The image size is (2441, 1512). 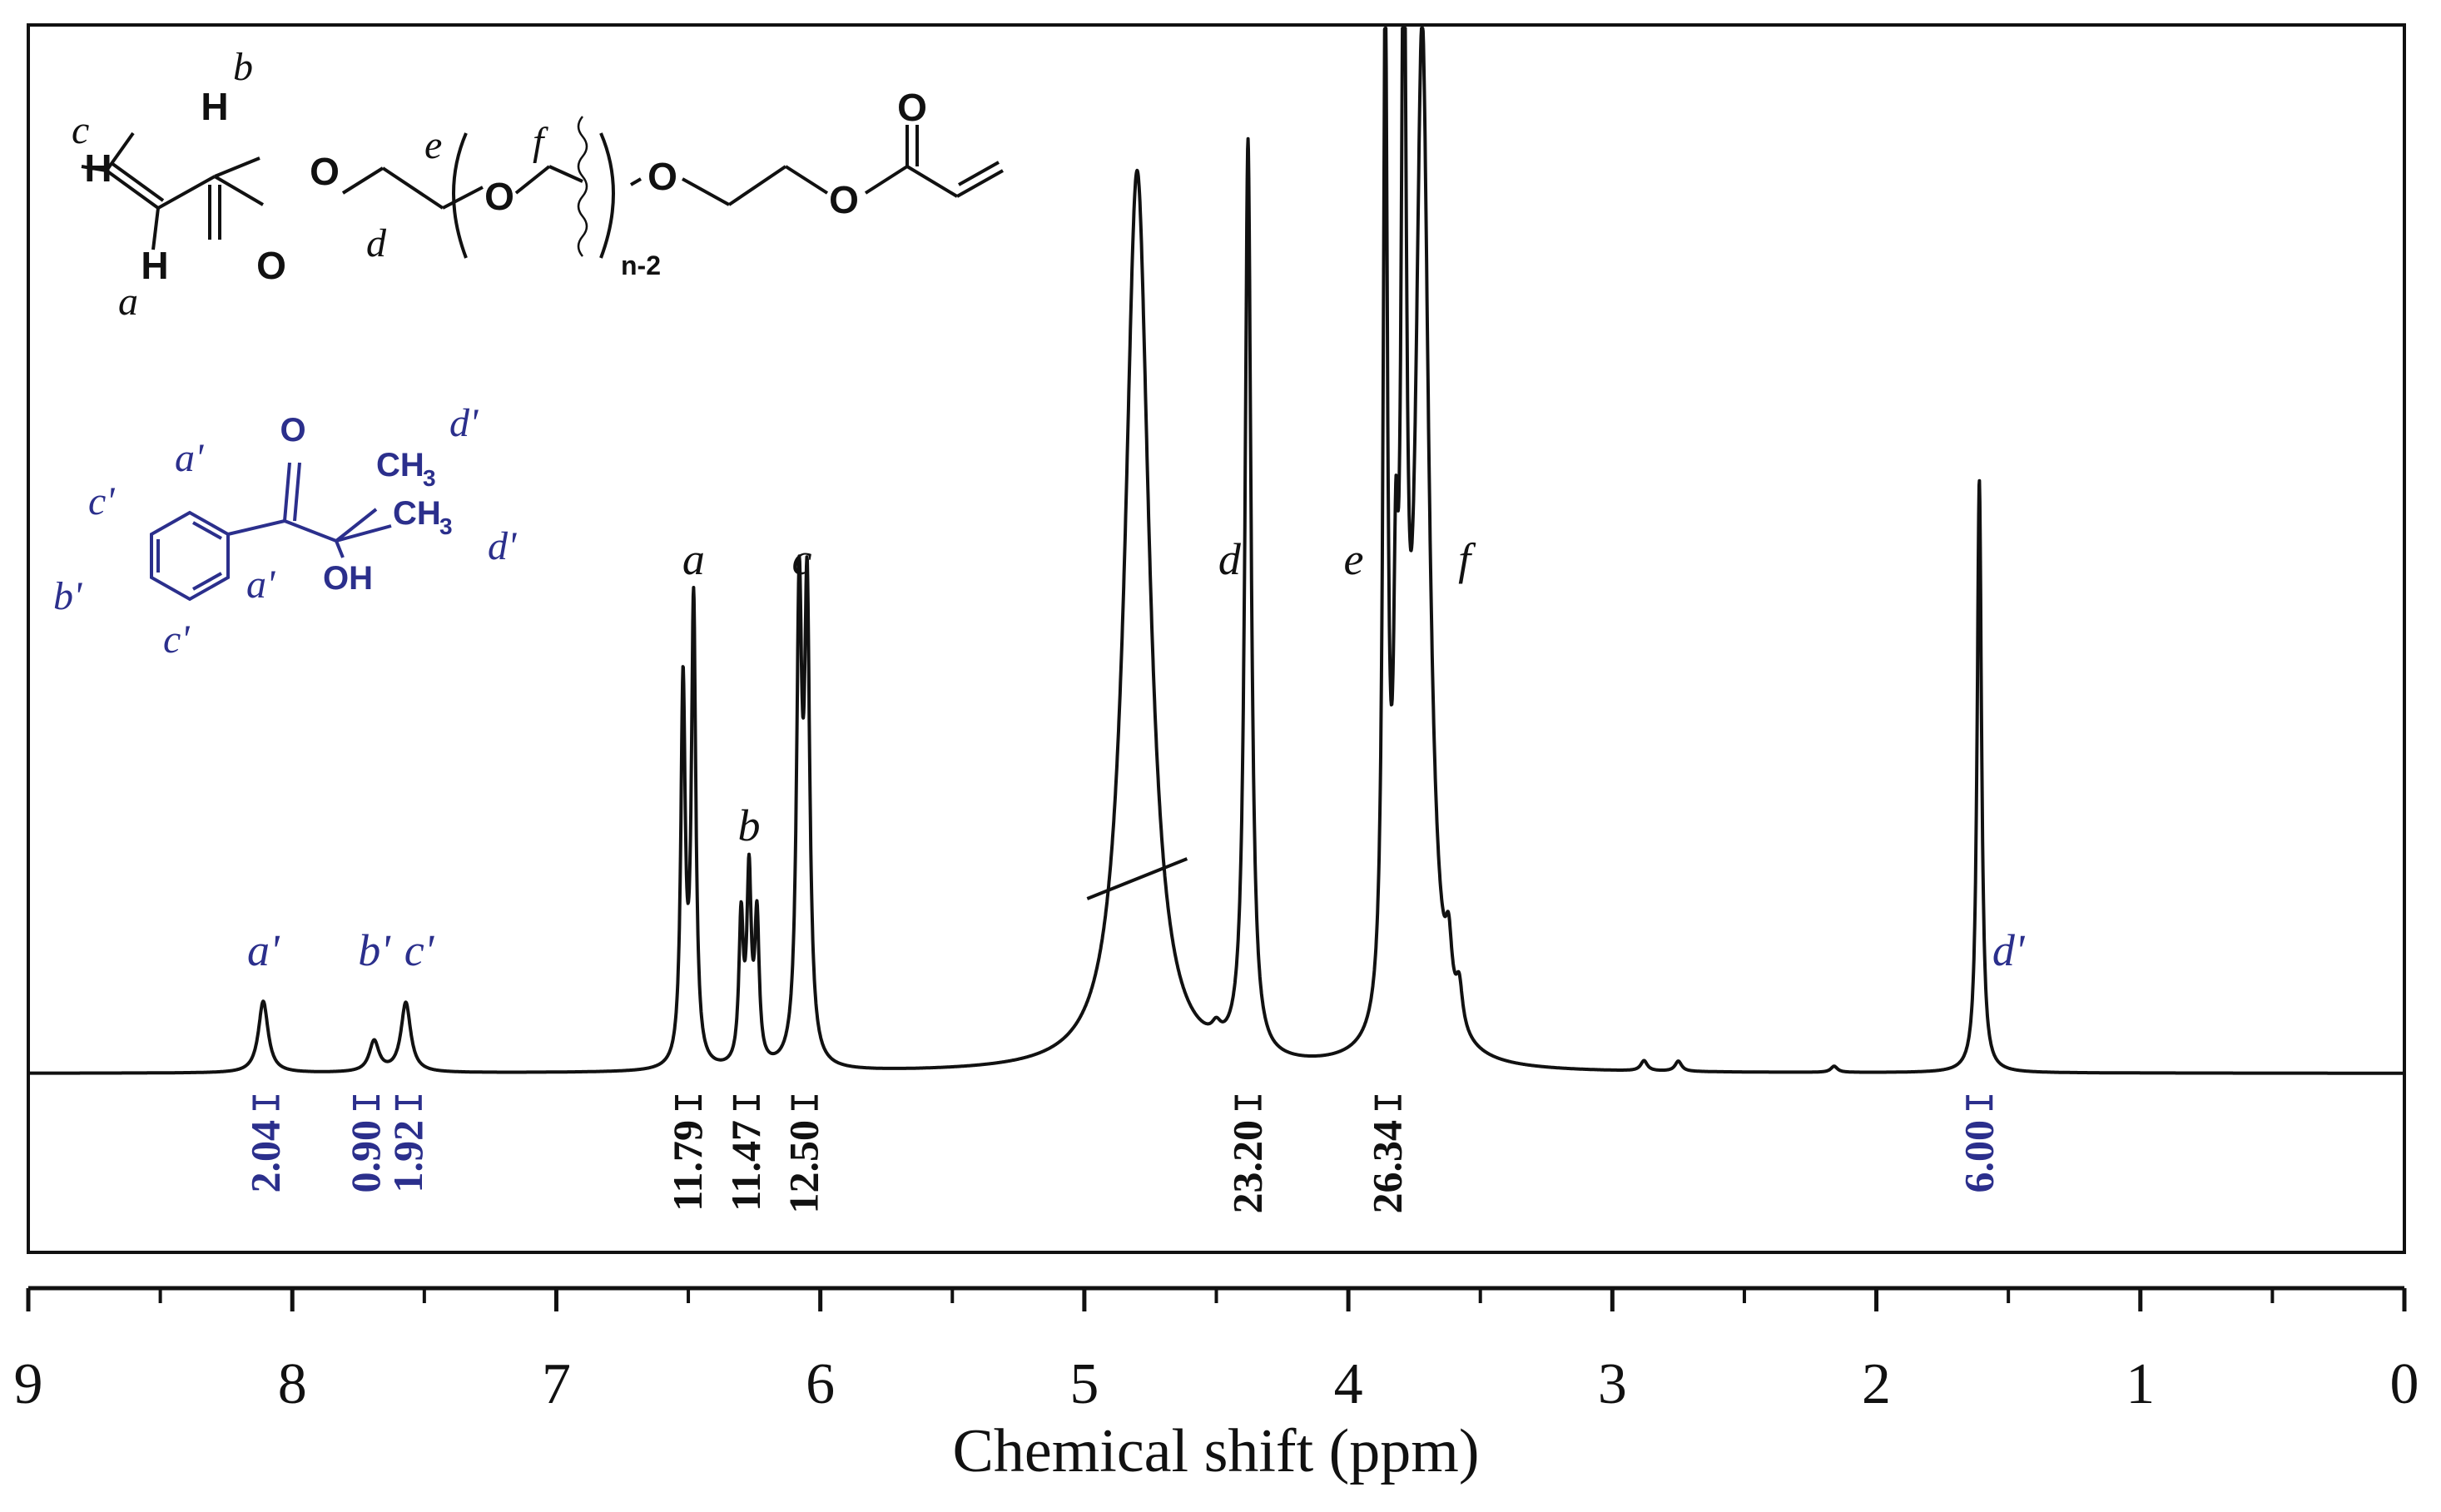 What do you see at coordinates (260, 585) in the screenshot?
I see `pi-label-a-bottom: a'` at bounding box center [260, 585].